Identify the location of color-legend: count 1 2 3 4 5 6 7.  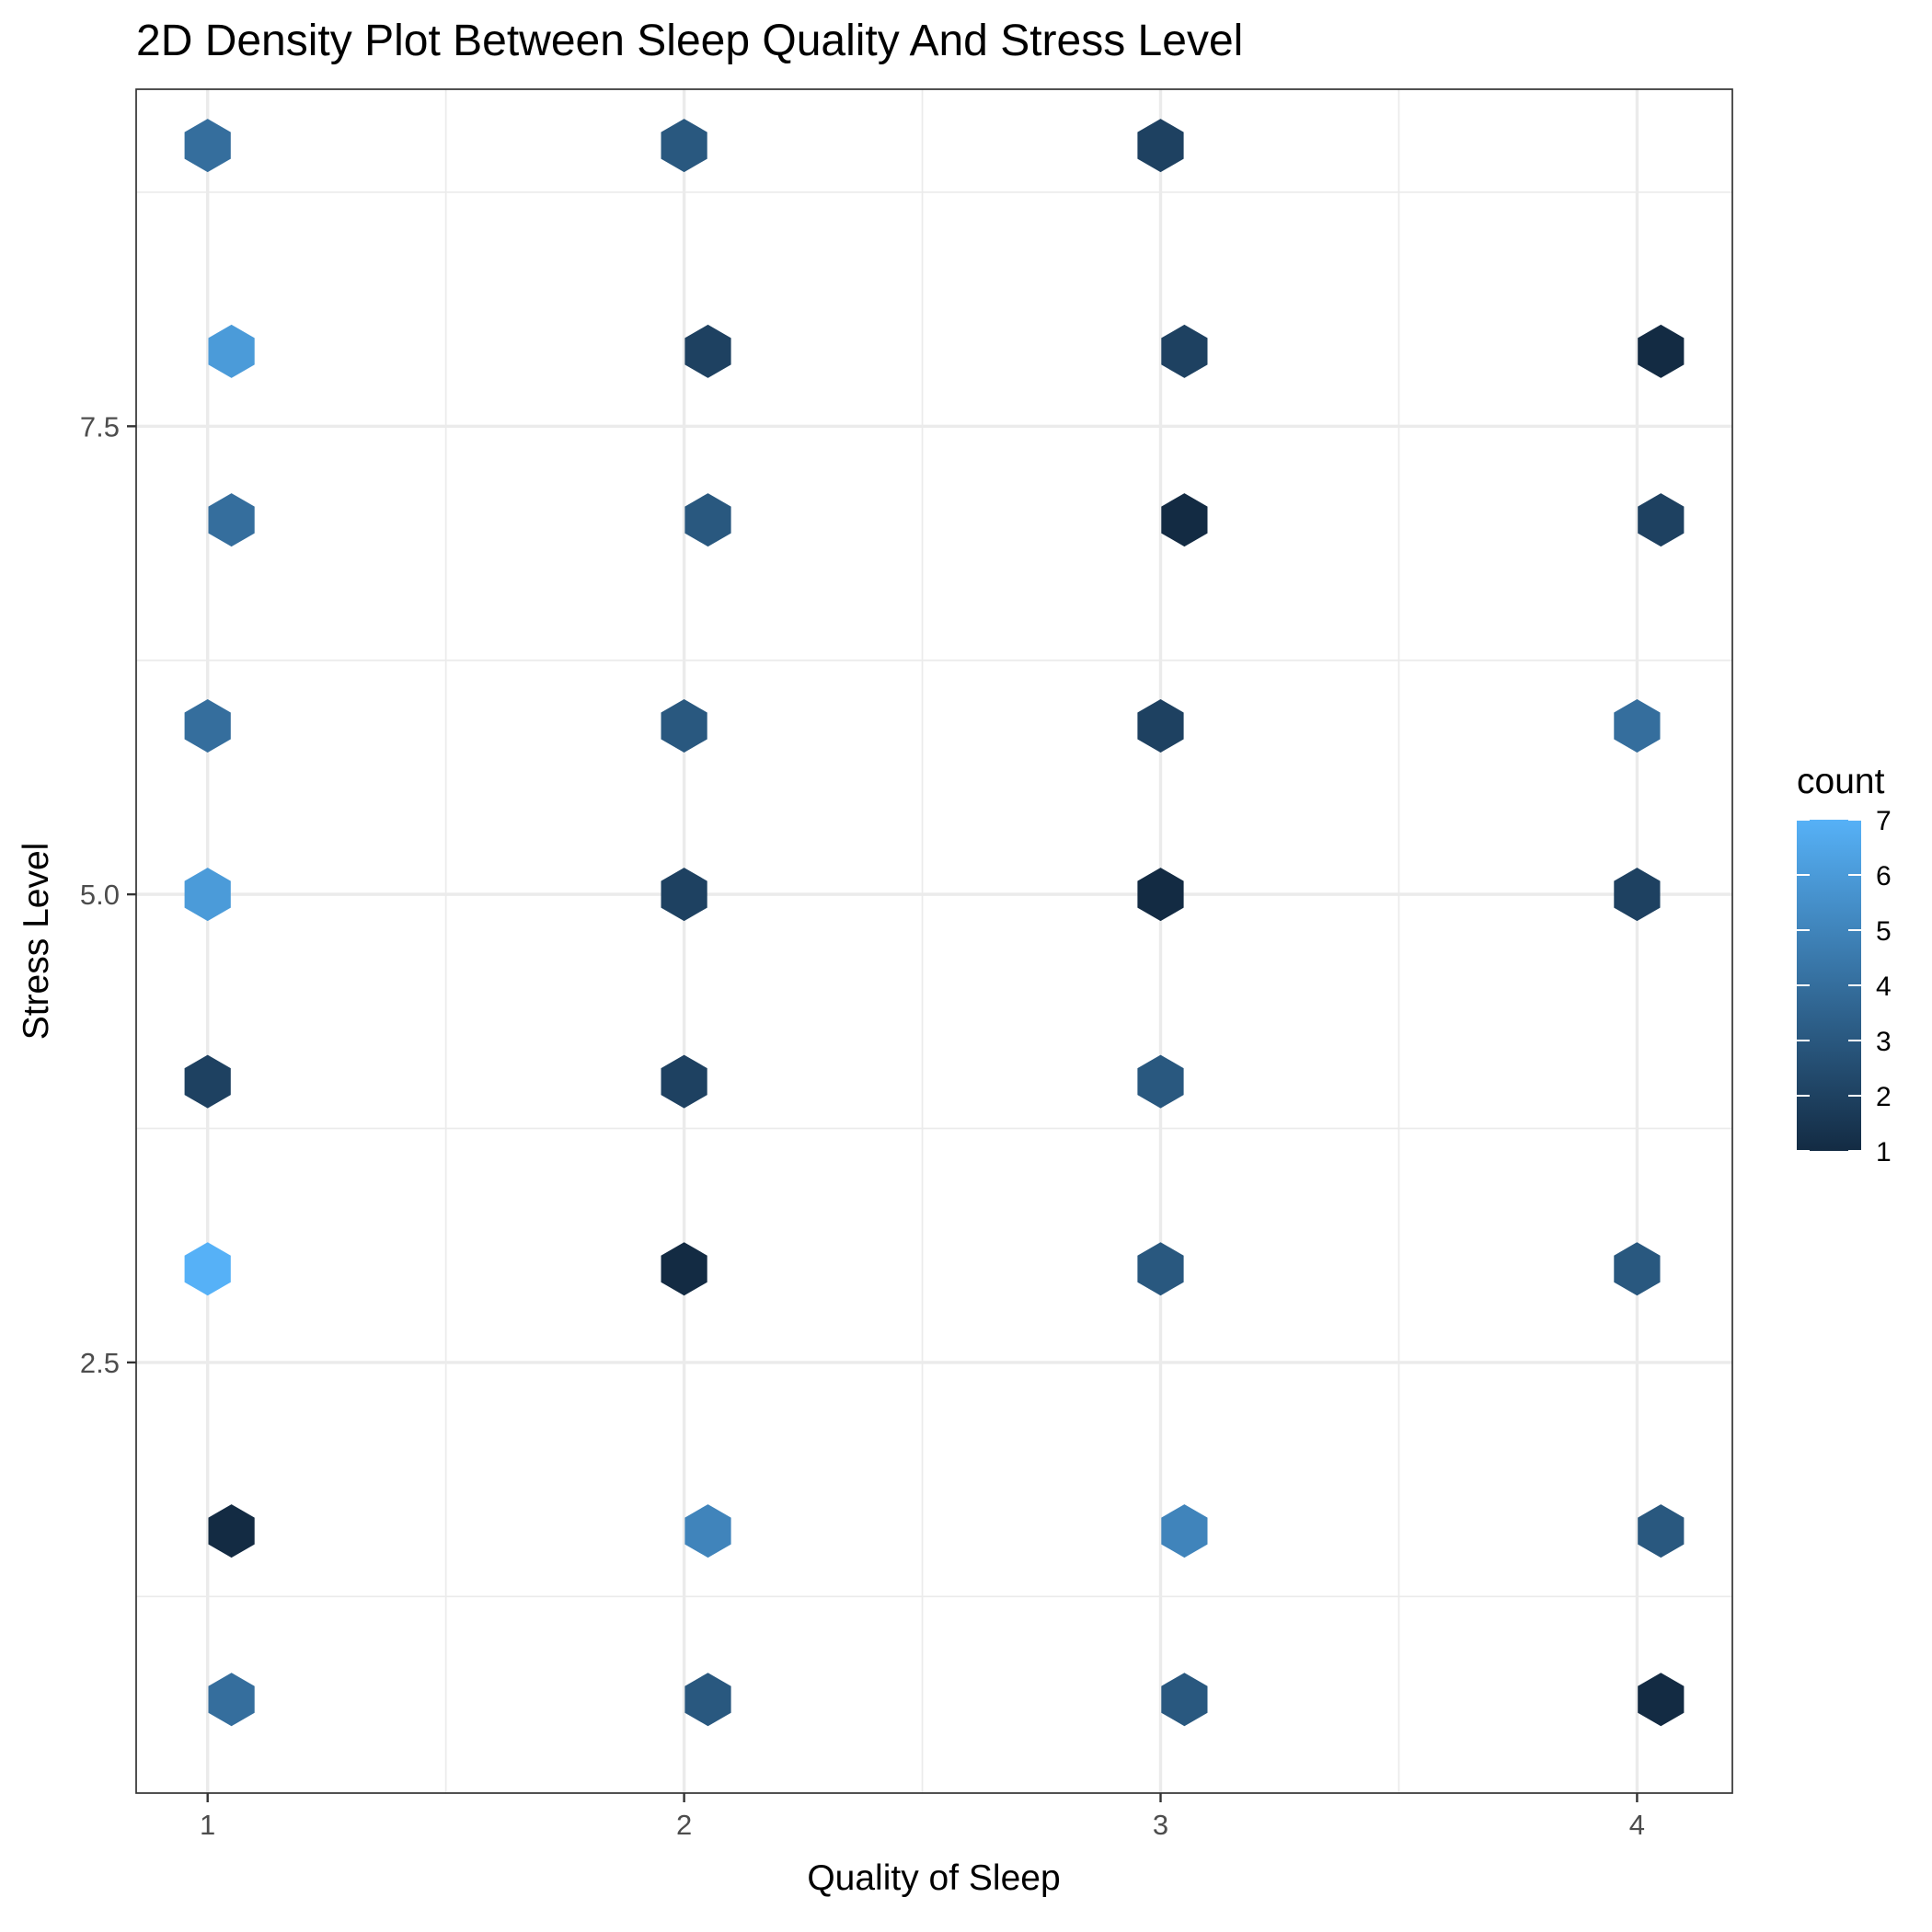
(1844, 964).